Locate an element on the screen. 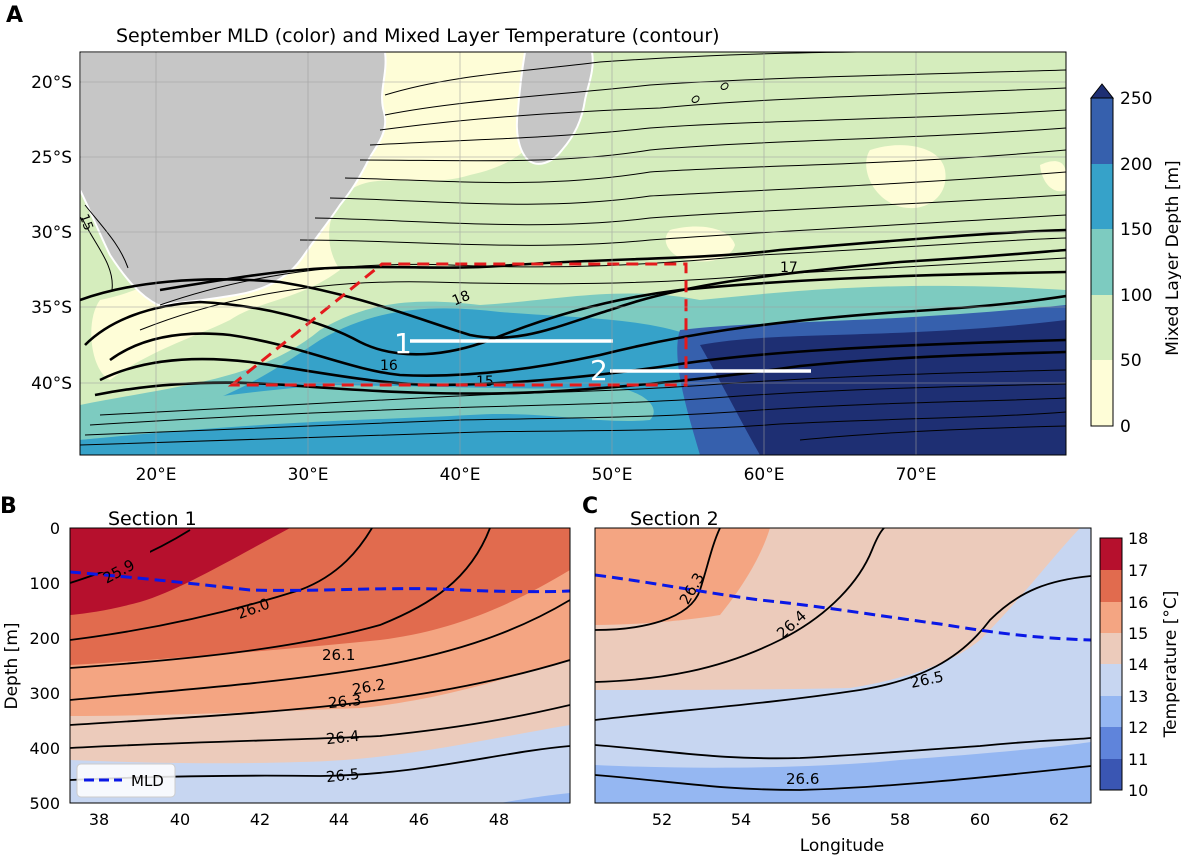  section-2-label: 2 is located at coordinates (599, 370).